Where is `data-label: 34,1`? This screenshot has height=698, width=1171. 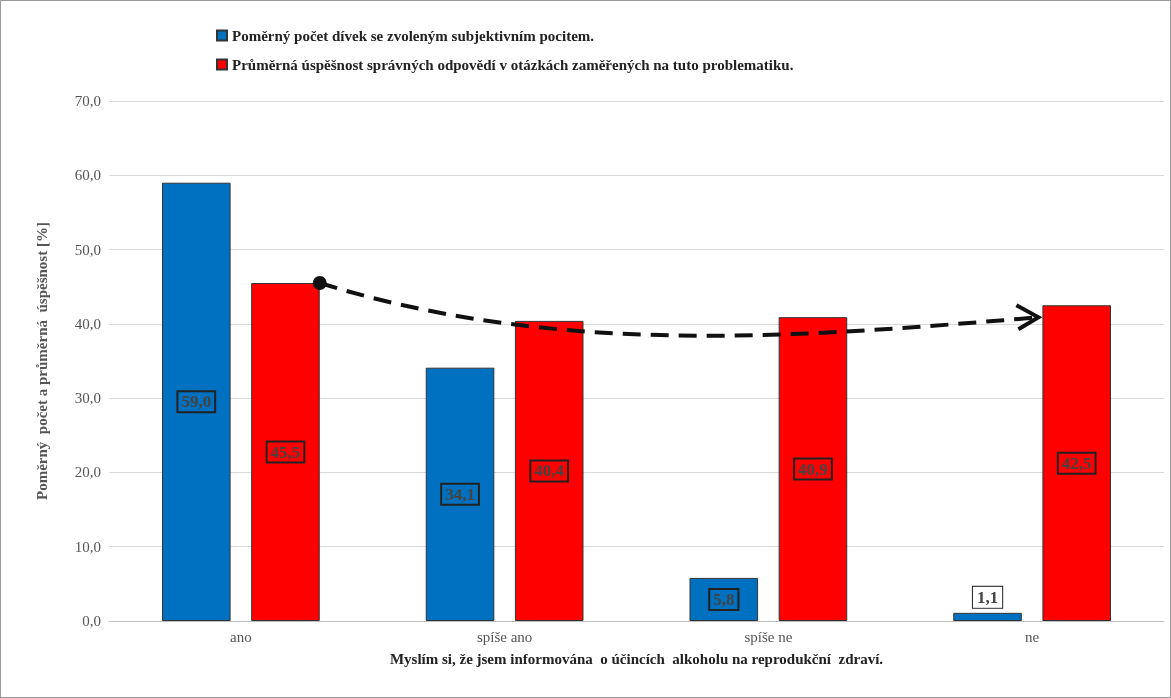 data-label: 34,1 is located at coordinates (460, 494).